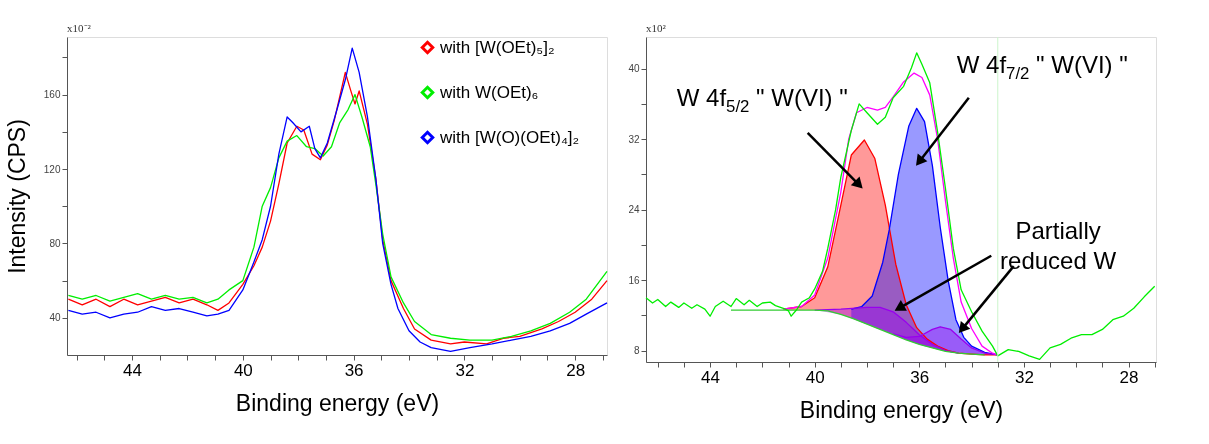 The height and width of the screenshot is (444, 1209). Describe the element at coordinates (79, 28) in the screenshot. I see `text: x10⁻²` at that location.